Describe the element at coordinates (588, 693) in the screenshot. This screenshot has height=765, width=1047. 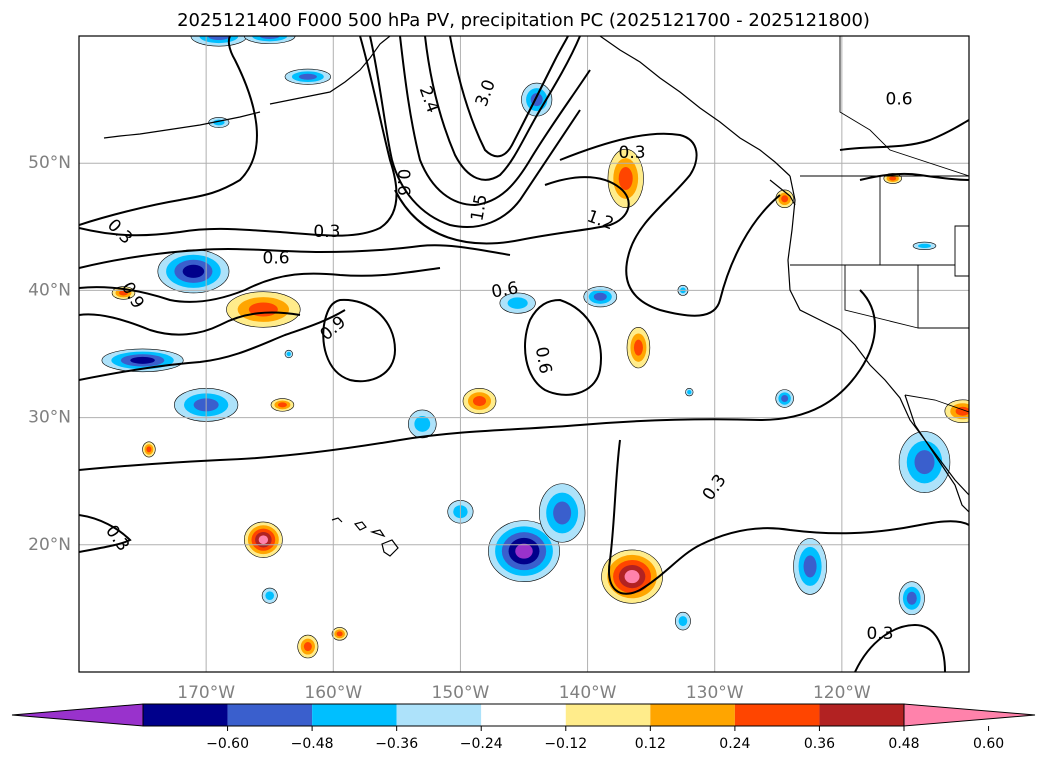
I see `lon-label: 140°W` at that location.